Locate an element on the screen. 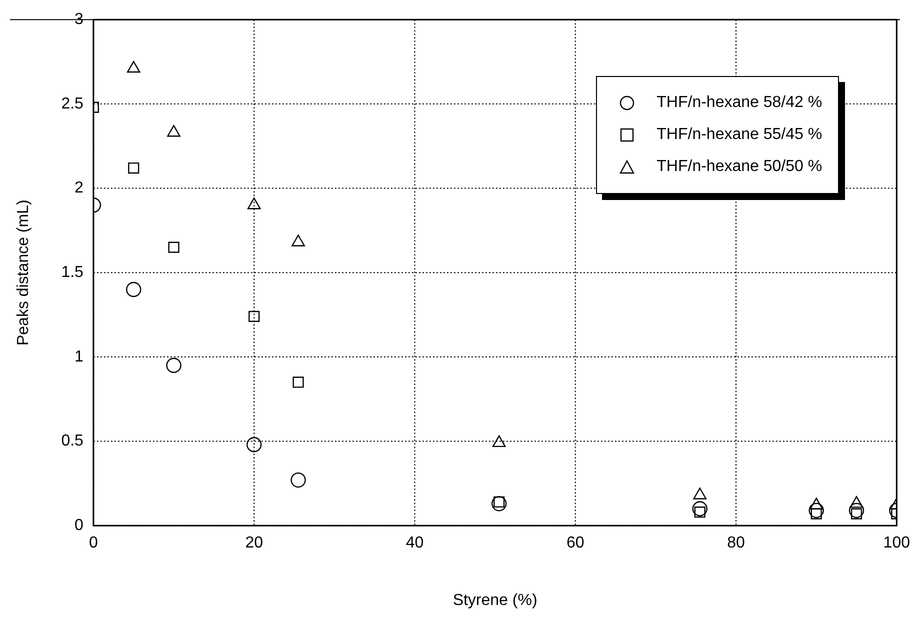  x-tick-label: 40 is located at coordinates (415, 543).